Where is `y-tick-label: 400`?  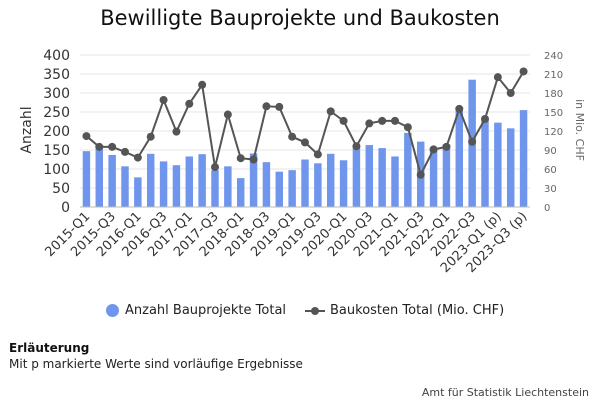
y-tick-label: 400 is located at coordinates (56, 56).